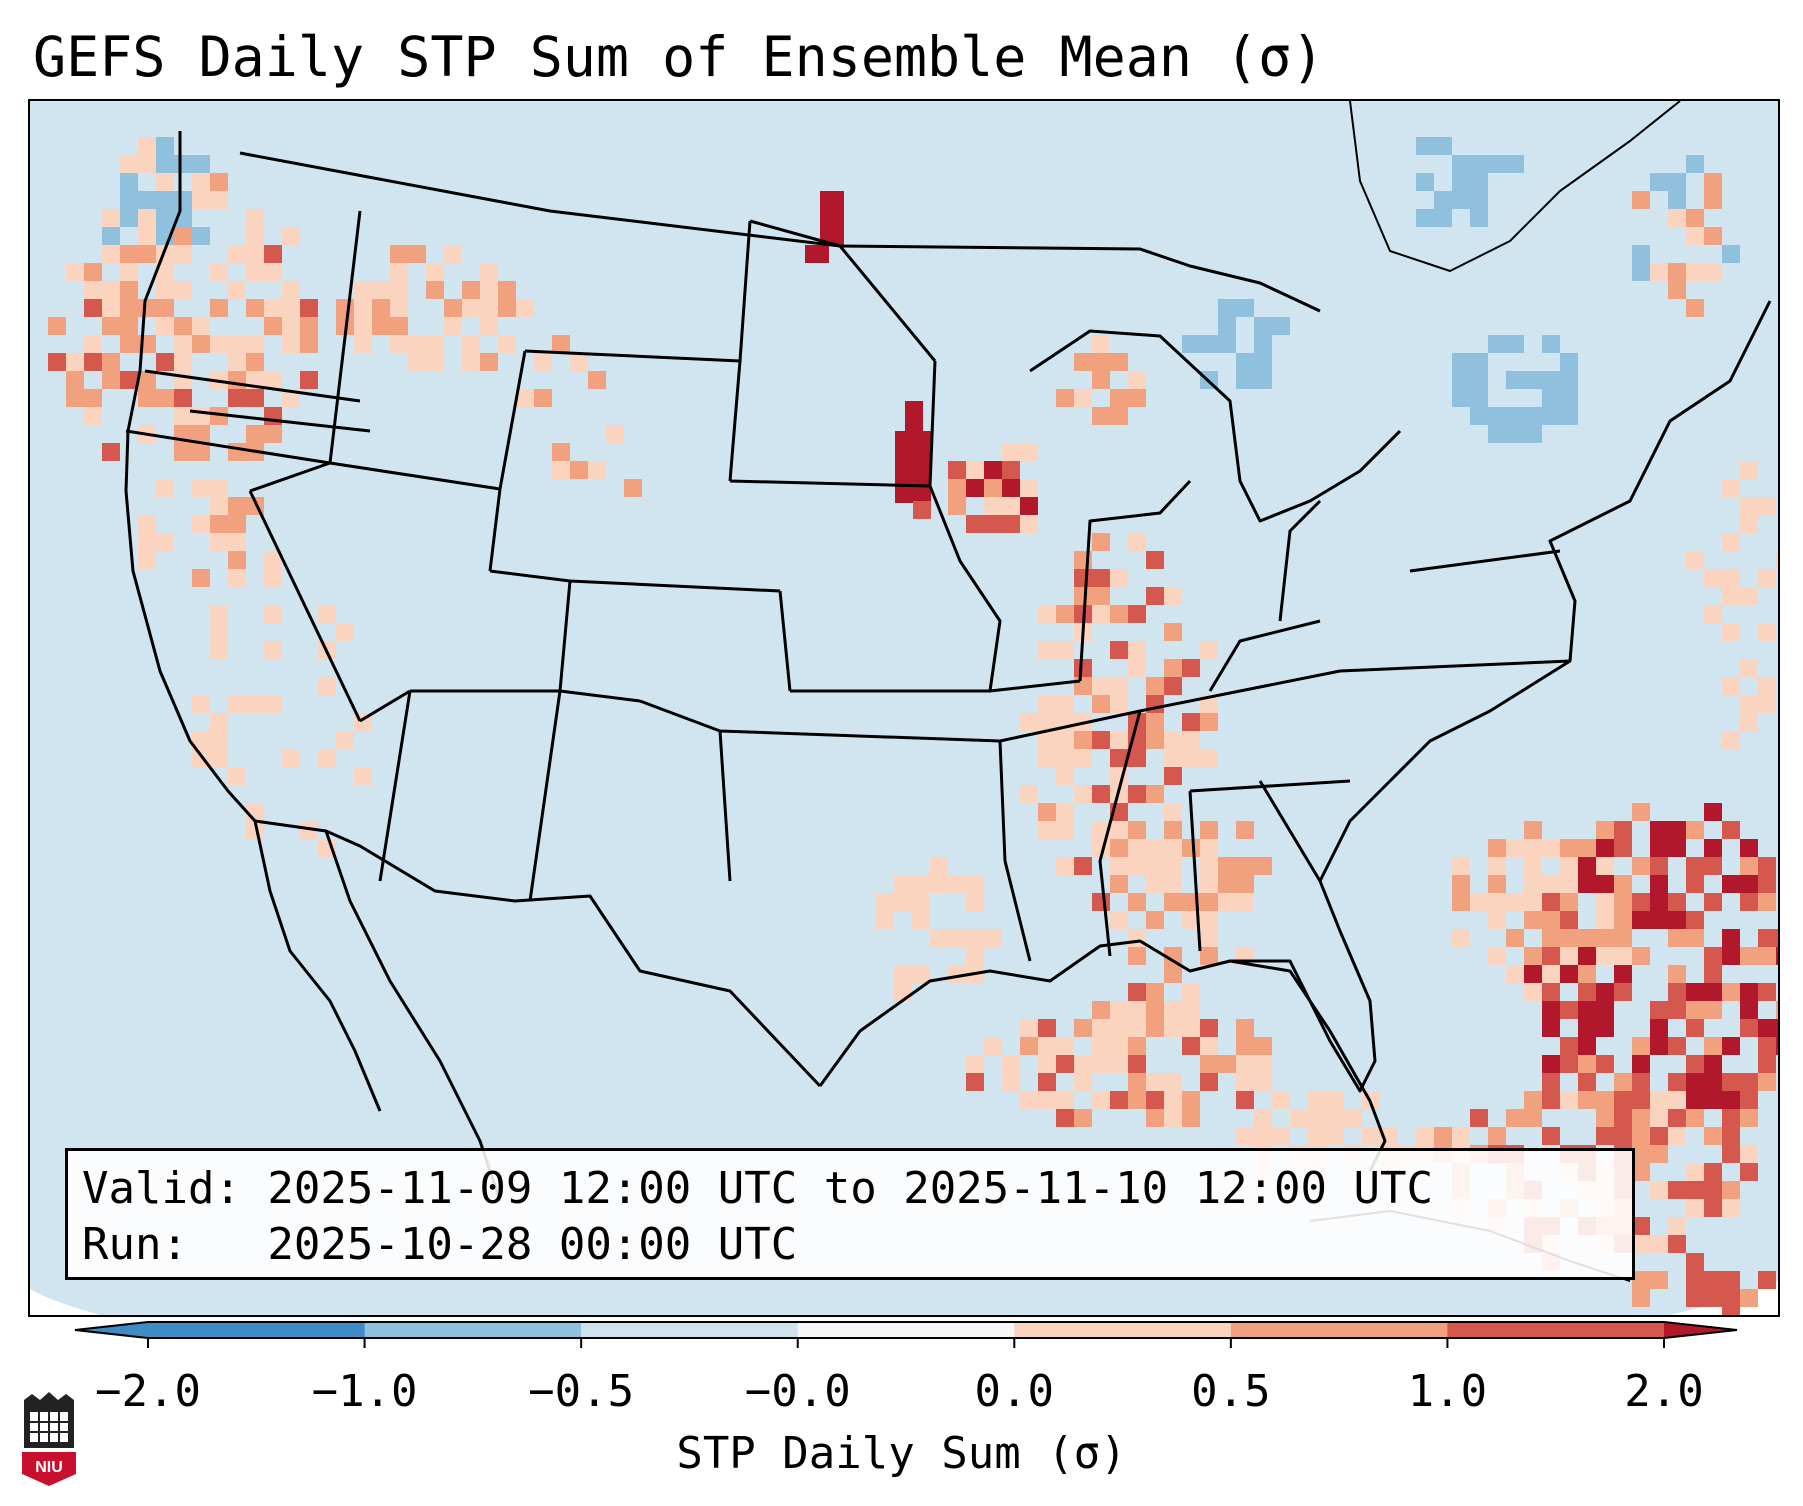 This screenshot has height=1506, width=1803. I want to click on us-canada-border, so click(780, 232).